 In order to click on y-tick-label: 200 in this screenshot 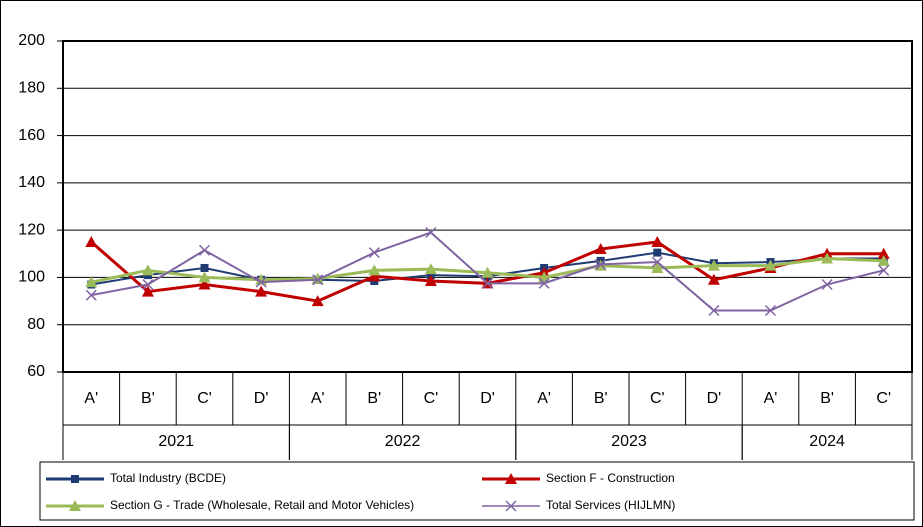, I will do `click(31, 40)`.